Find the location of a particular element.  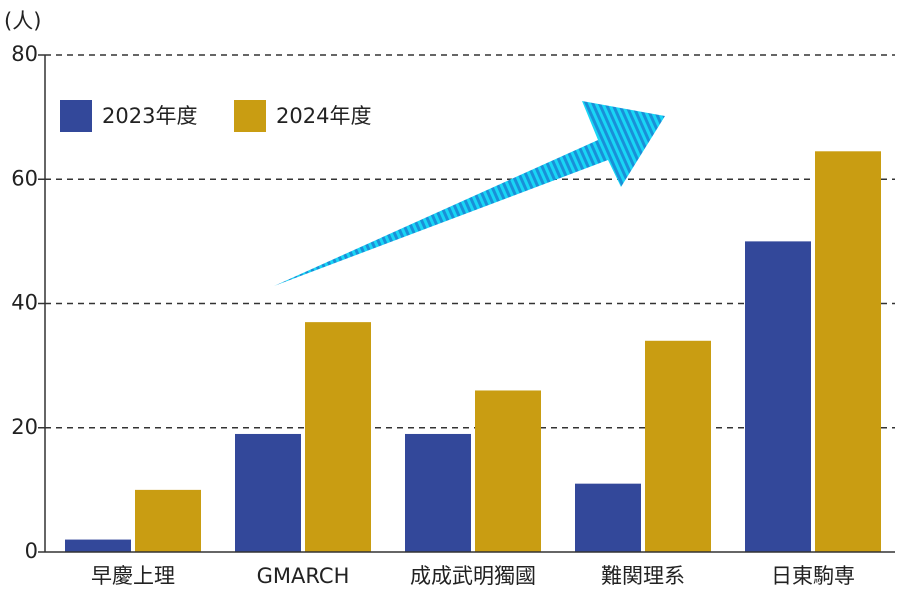

legend-label: 2024年度 is located at coordinates (323, 116).